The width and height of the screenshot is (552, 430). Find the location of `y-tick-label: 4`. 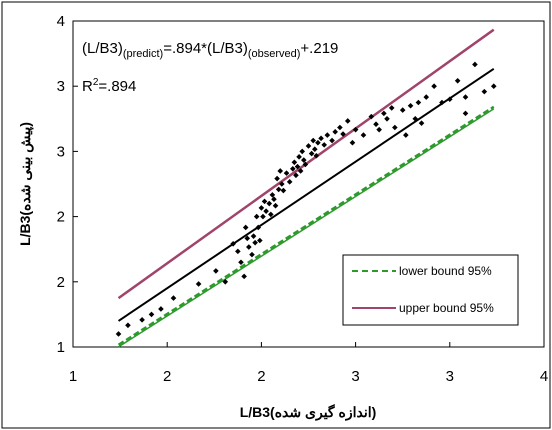

y-tick-label: 4 is located at coordinates (61, 21).